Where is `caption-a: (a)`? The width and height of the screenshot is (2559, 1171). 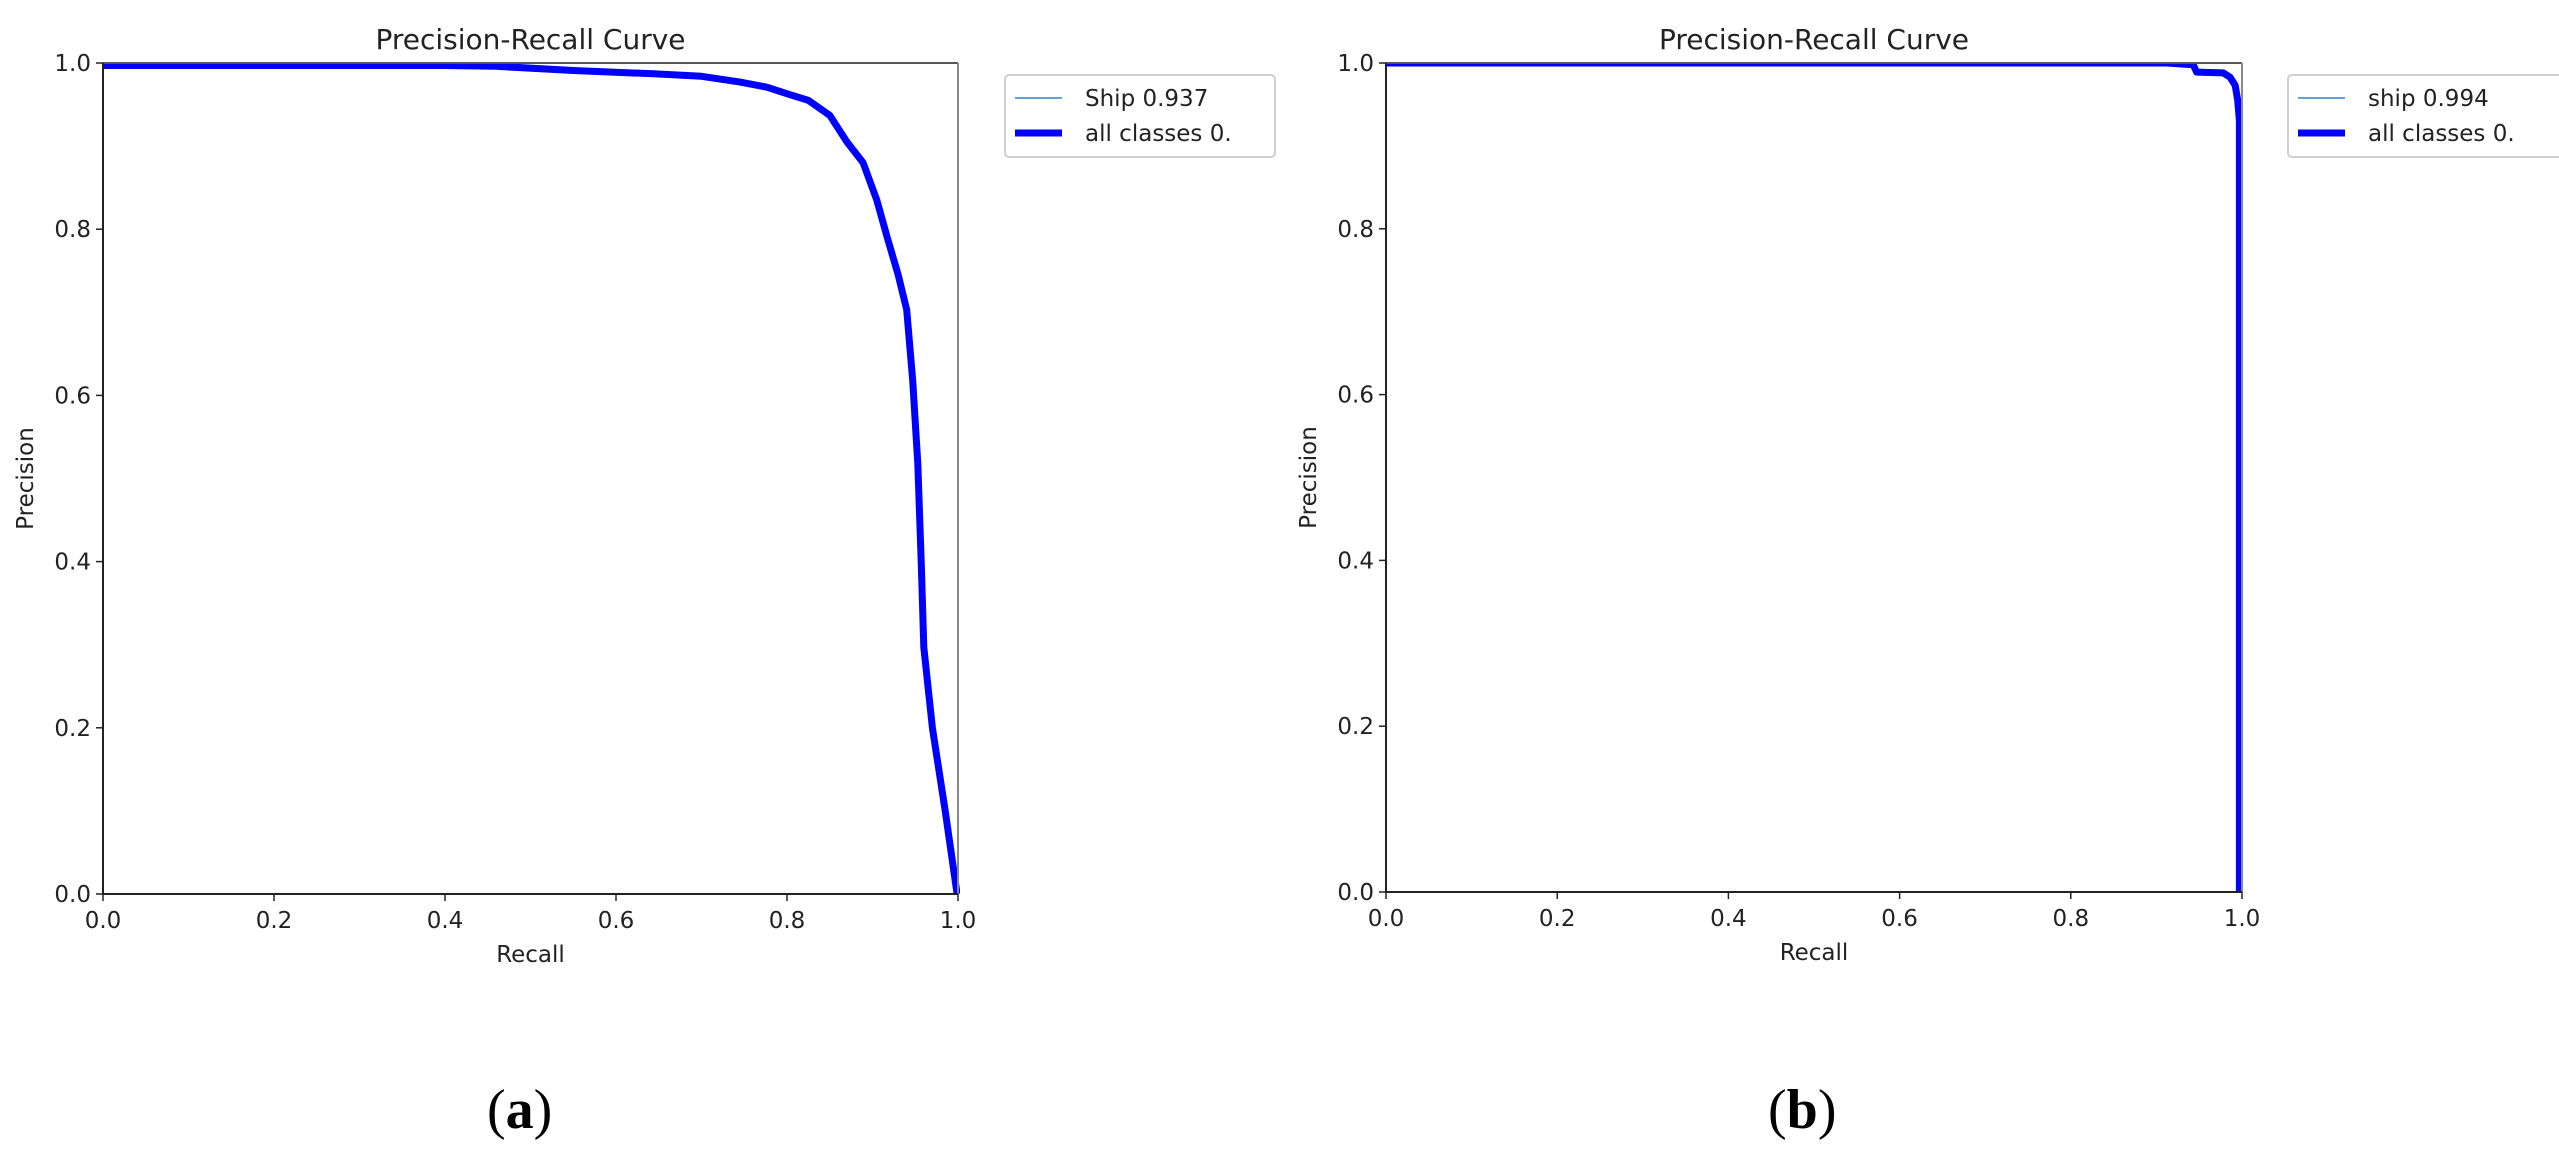 caption-a: (a) is located at coordinates (519, 1110).